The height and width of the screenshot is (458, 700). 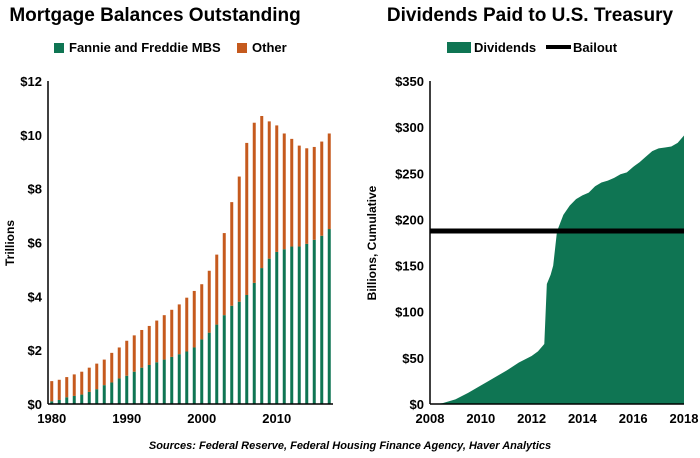 What do you see at coordinates (269, 47) in the screenshot?
I see `legend-label-other: Other` at bounding box center [269, 47].